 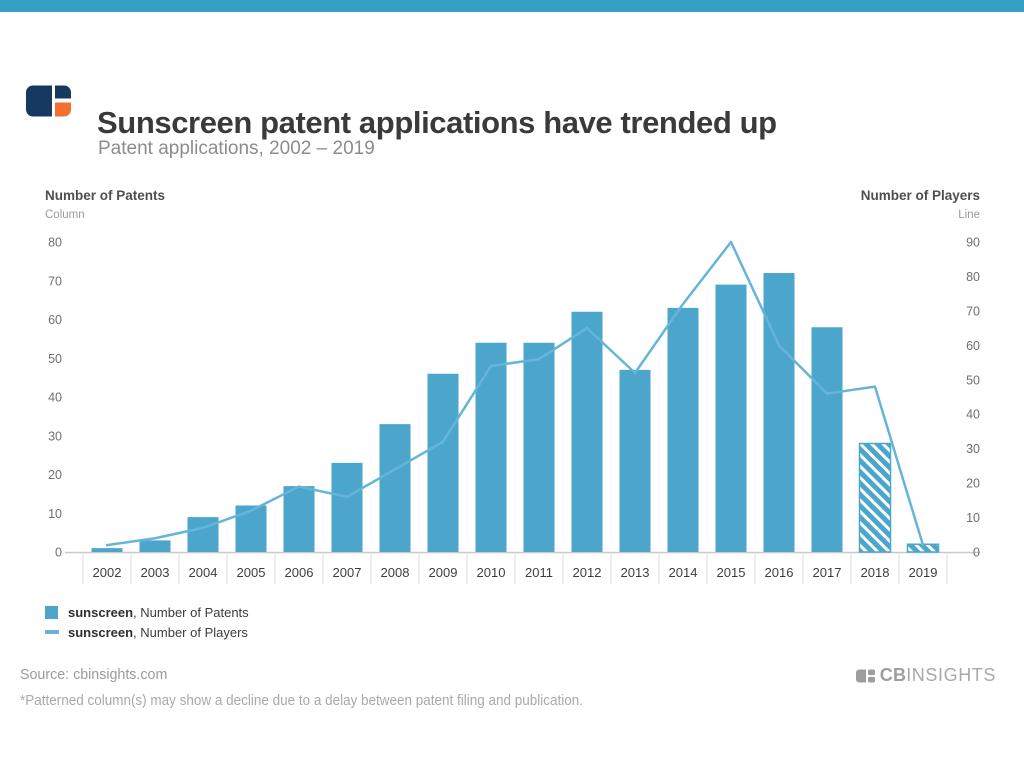 What do you see at coordinates (155, 546) in the screenshot?
I see `bar-2003` at bounding box center [155, 546].